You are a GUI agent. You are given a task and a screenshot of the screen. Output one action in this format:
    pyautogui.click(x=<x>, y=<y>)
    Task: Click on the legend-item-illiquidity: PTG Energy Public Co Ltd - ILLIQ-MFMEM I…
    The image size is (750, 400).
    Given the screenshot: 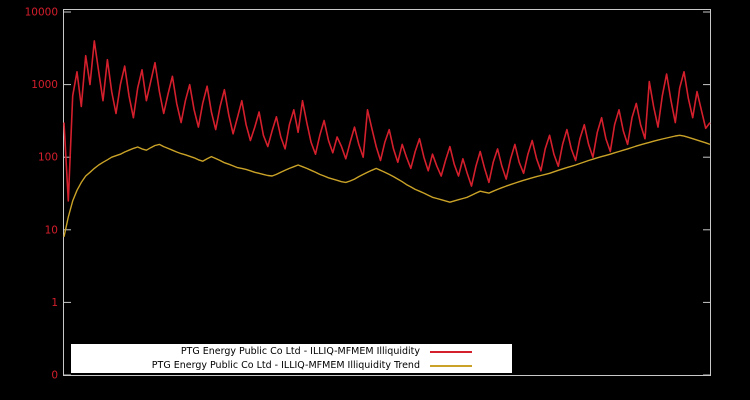 What is the action you would take?
    pyautogui.click(x=291, y=351)
    